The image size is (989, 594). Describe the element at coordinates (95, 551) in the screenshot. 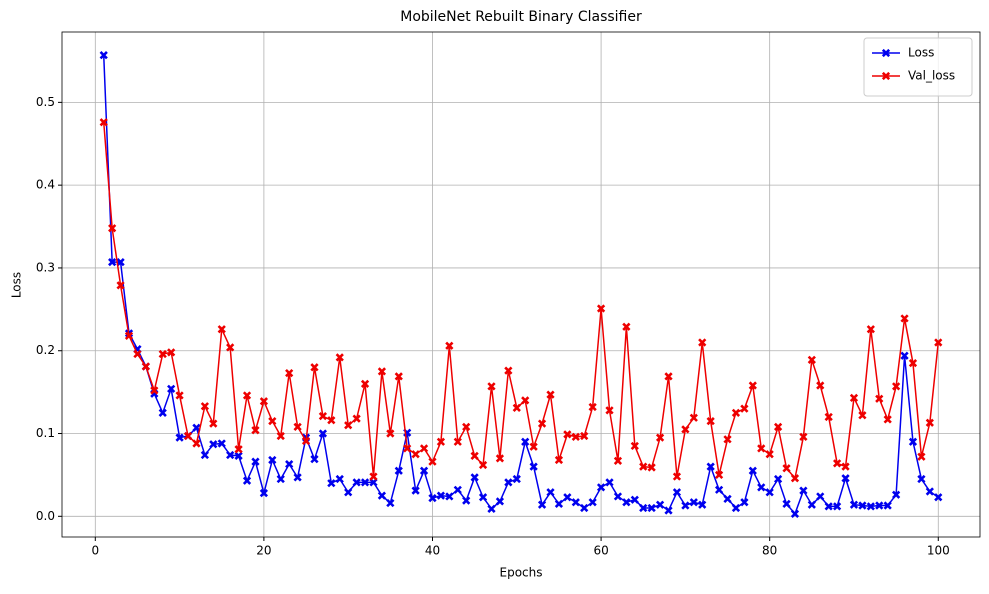

I see `x-tick-label: 0` at that location.